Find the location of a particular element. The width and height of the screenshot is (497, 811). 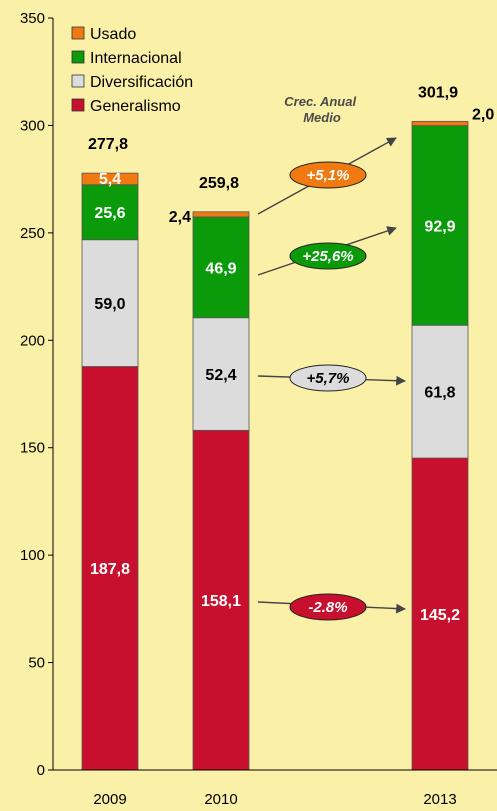

legend-entry: Generalismo is located at coordinates (135, 106).